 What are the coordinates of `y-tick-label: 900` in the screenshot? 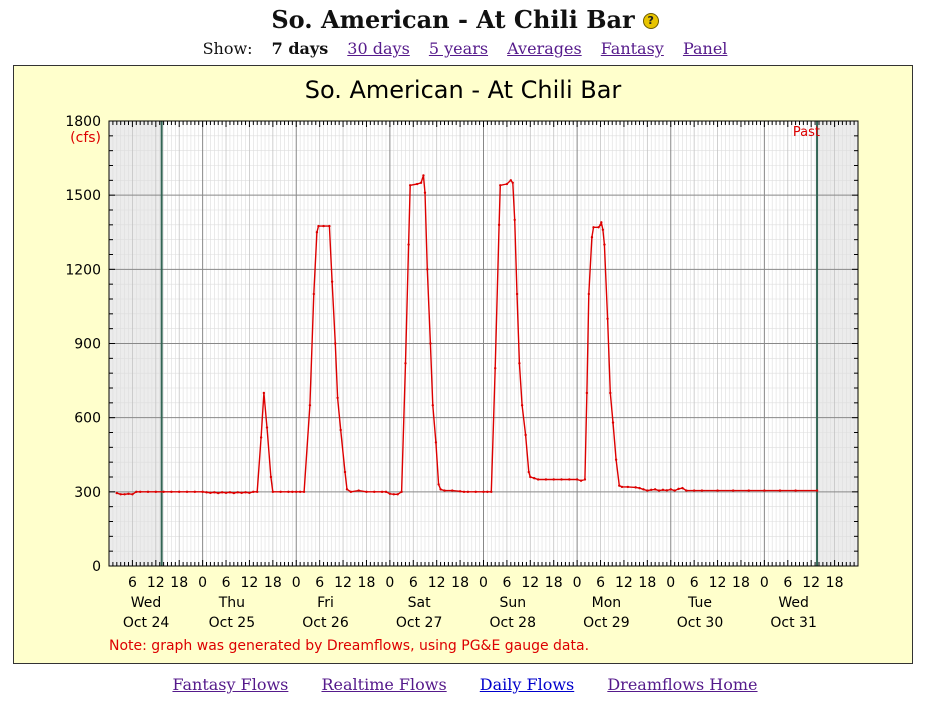 It's located at (87, 345).